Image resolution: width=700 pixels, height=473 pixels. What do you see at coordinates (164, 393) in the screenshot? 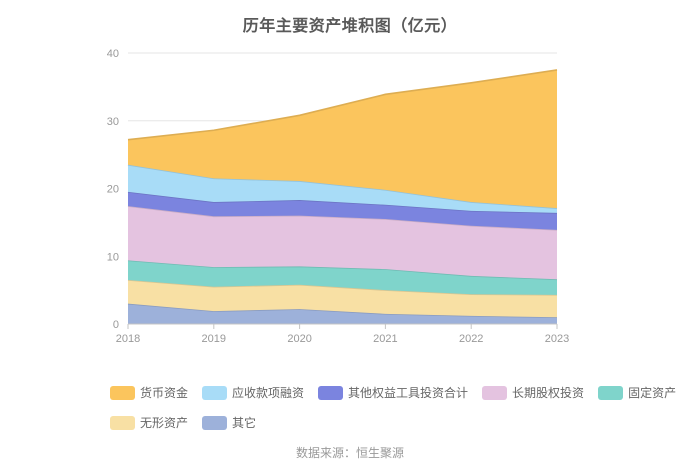
I see `legend-label: 货币资金` at bounding box center [164, 393].